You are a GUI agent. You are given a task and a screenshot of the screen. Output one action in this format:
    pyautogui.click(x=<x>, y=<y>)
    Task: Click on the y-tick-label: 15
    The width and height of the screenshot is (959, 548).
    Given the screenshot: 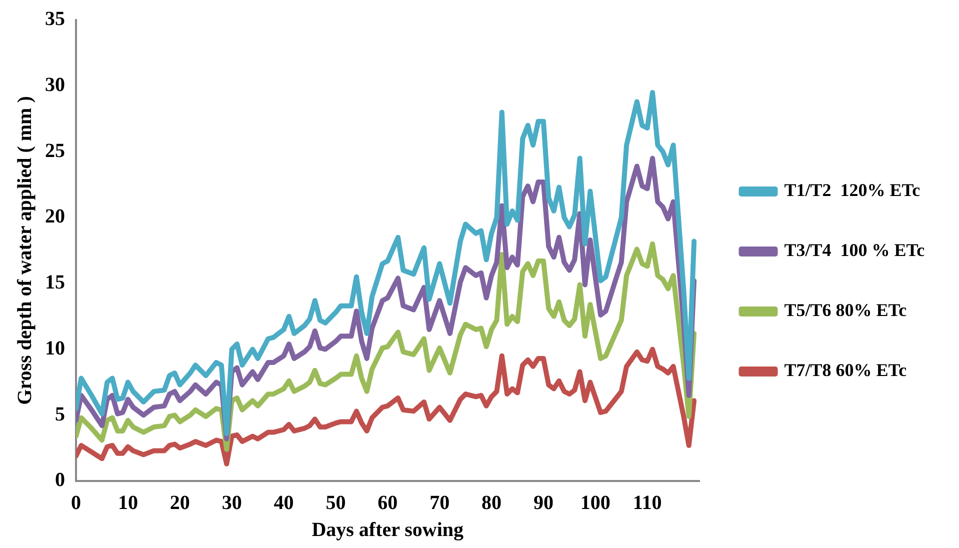 What is the action you would take?
    pyautogui.click(x=55, y=283)
    